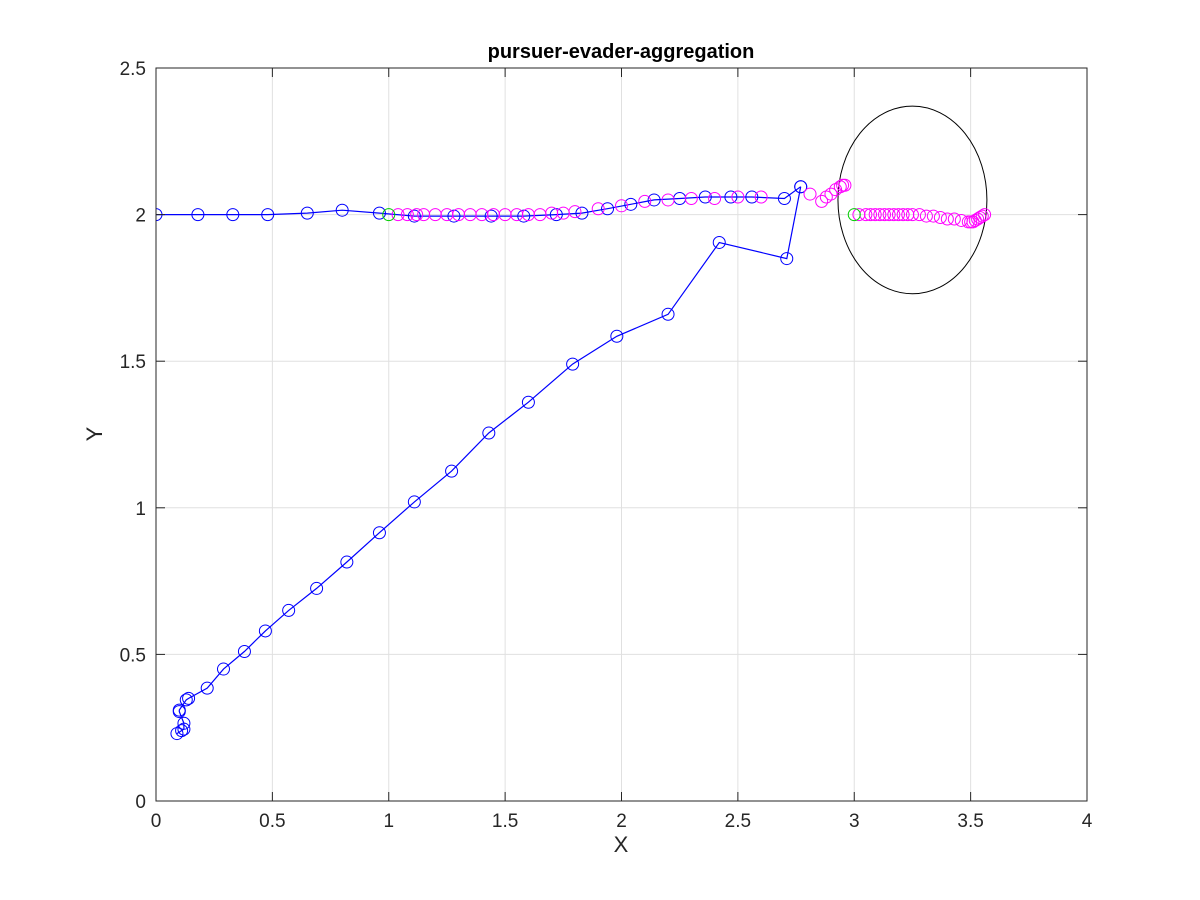 Image resolution: width=1200 pixels, height=900 pixels. What do you see at coordinates (621, 52) in the screenshot?
I see `chart-title: pursuer-evader-aggregation` at bounding box center [621, 52].